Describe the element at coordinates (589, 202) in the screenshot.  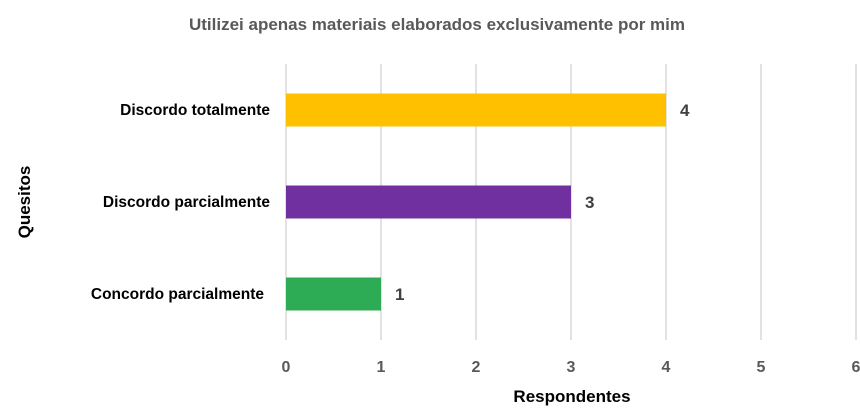
I see `data-label: 3` at that location.